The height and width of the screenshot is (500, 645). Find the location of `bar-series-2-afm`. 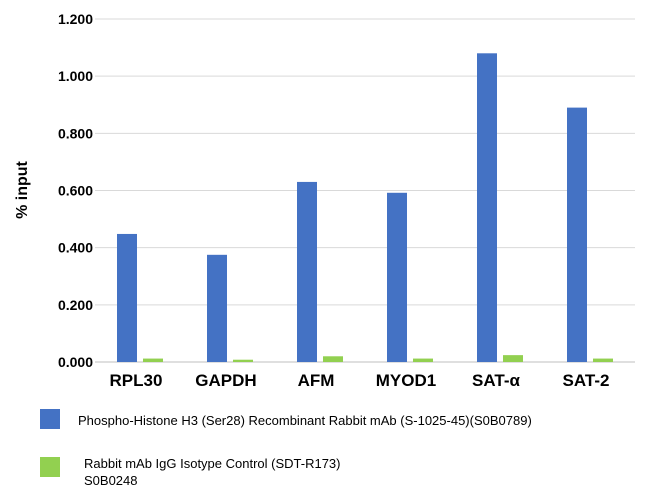

bar-series-2-afm is located at coordinates (333, 359).